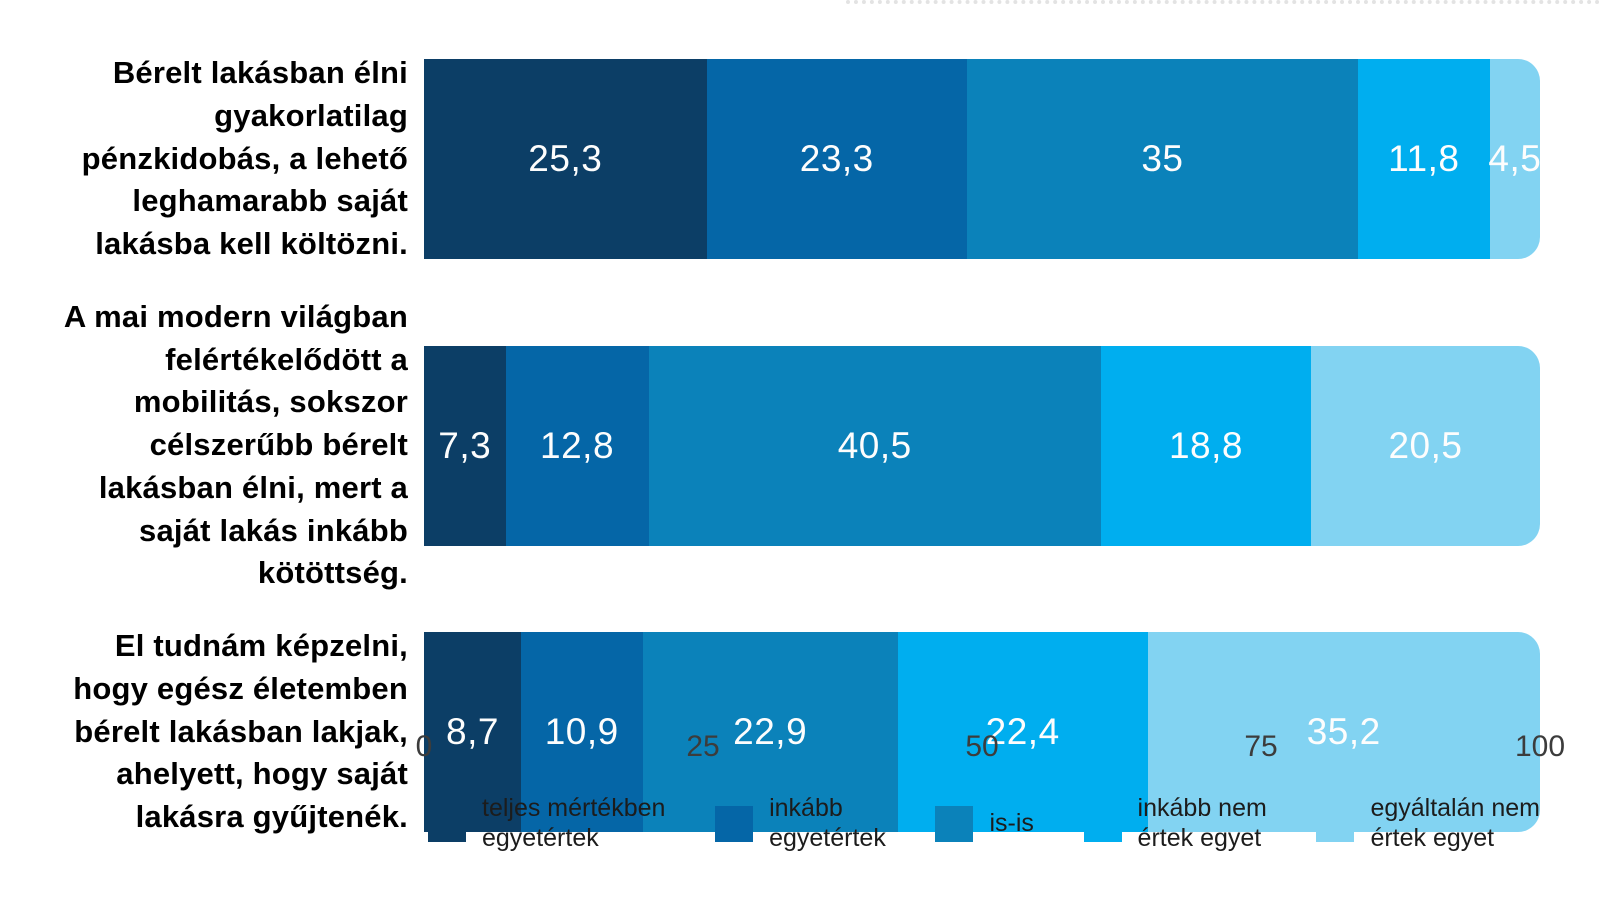 Image resolution: width=1600 pixels, height=900 pixels. I want to click on bar-segment: 35,2, so click(1343, 732).